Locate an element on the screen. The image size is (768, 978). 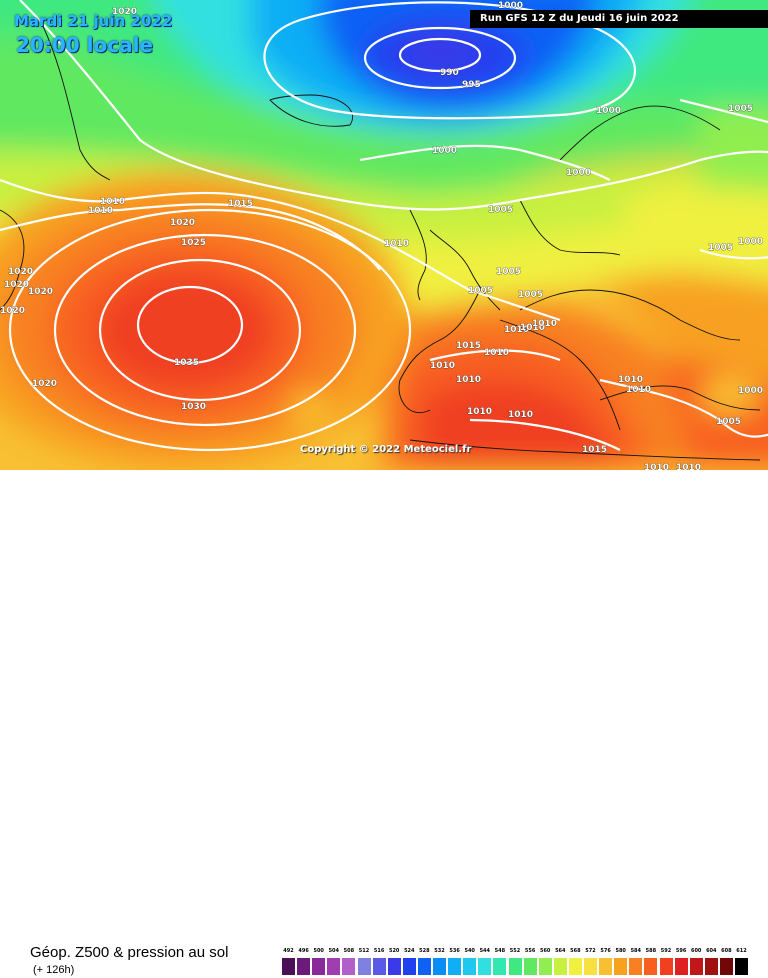
legend-tick-label: 608 is located at coordinates (726, 951).